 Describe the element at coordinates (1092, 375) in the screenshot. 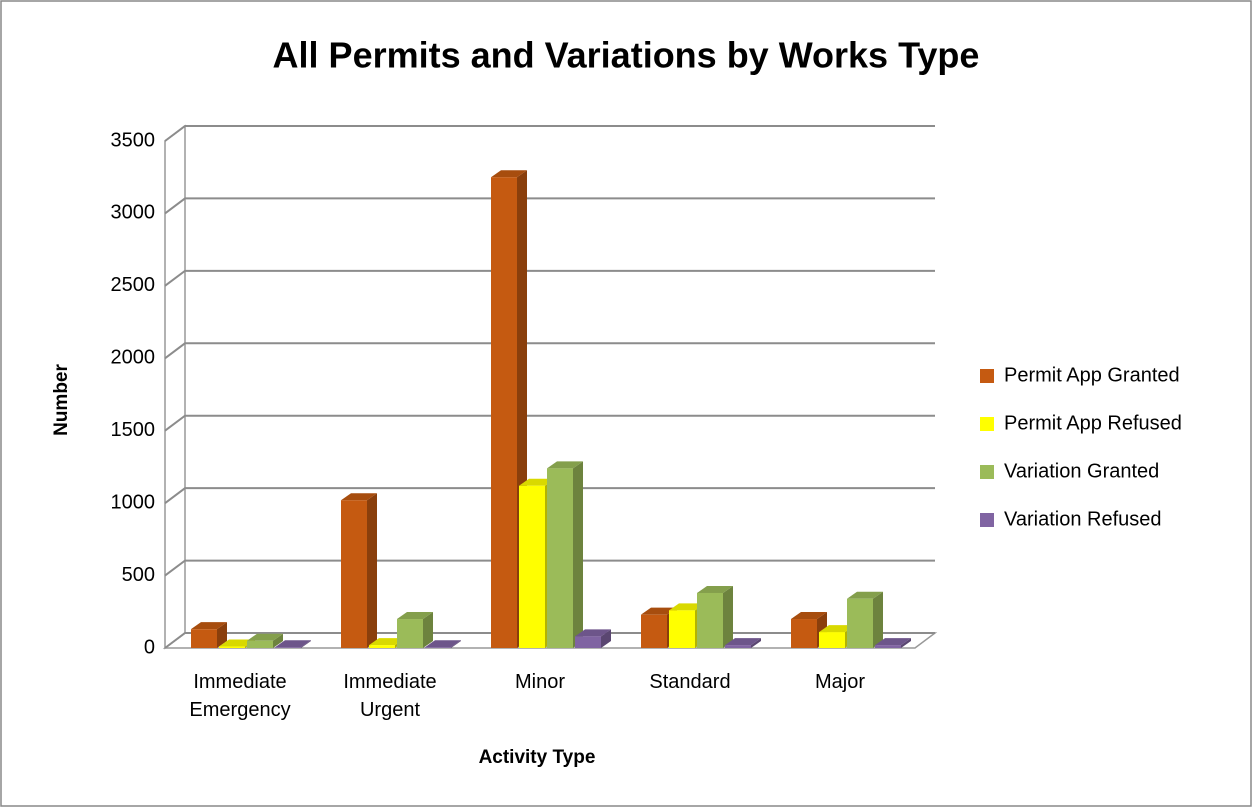

I see `legend-label: Permit App Granted` at that location.